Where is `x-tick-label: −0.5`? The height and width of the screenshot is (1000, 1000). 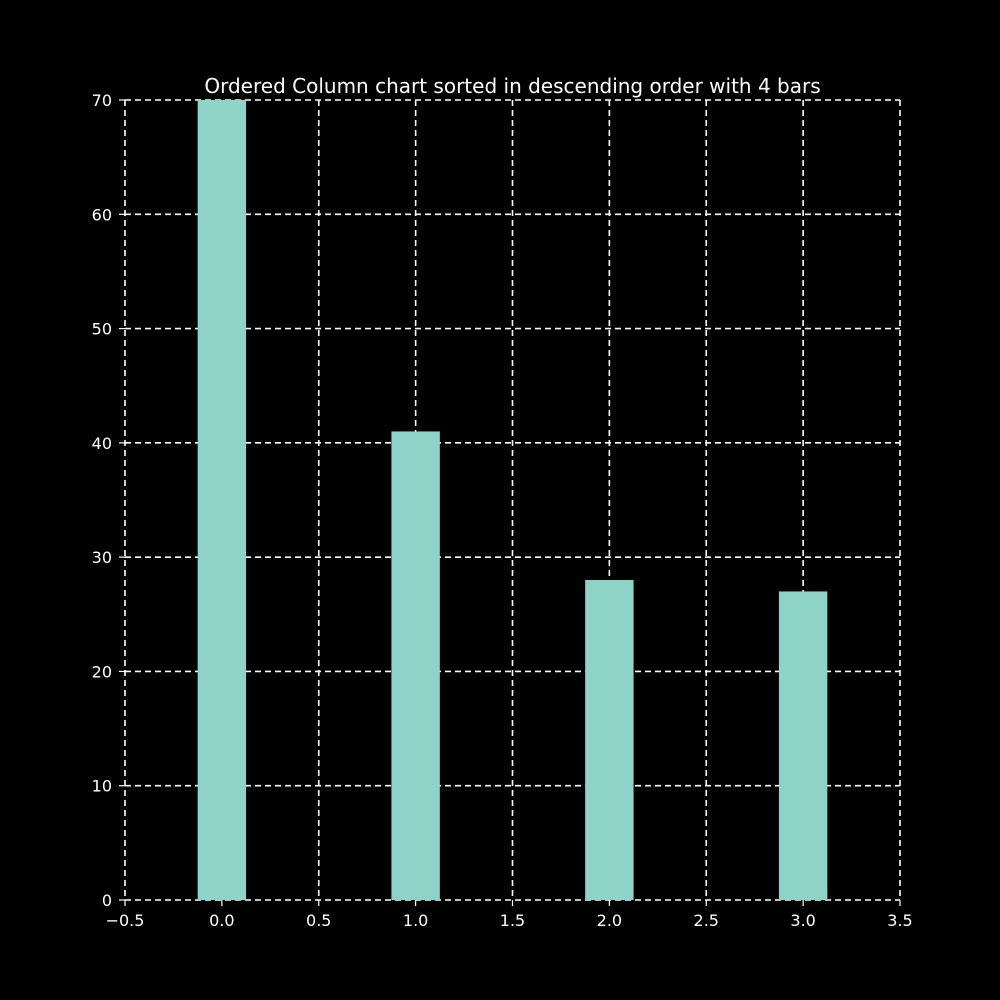
x-tick-label: −0.5 is located at coordinates (125, 920).